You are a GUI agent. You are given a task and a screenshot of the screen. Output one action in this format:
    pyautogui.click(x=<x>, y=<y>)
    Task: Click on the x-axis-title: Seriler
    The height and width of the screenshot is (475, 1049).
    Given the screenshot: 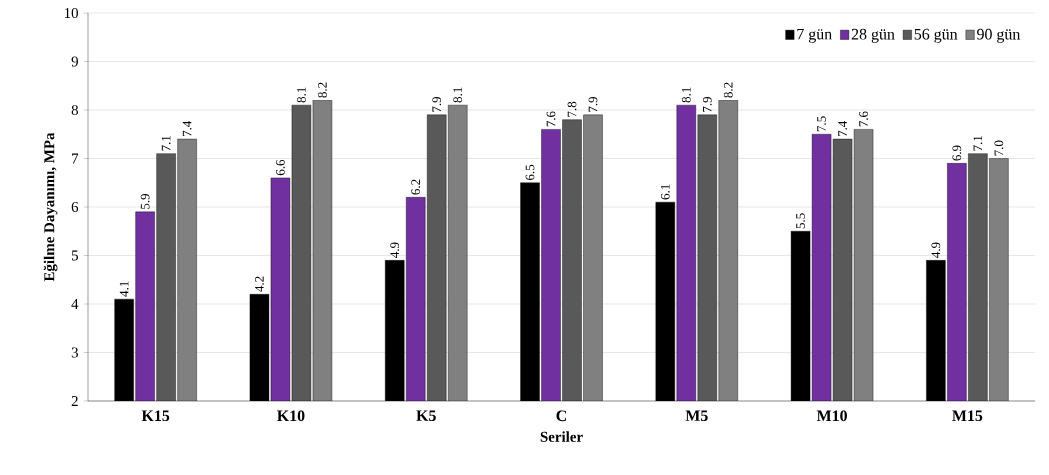 What is the action you would take?
    pyautogui.click(x=561, y=436)
    